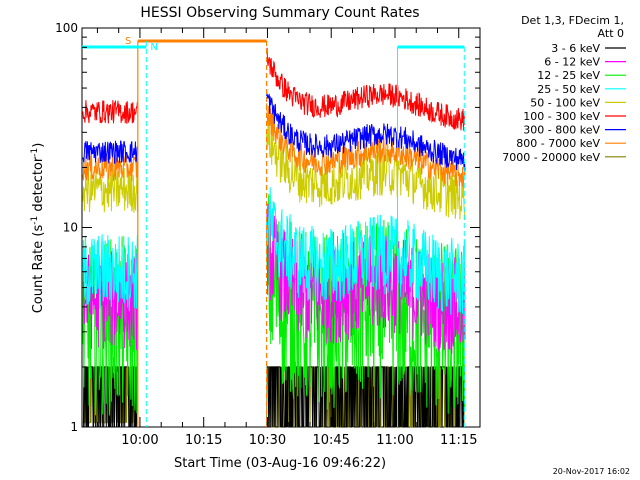 This screenshot has height=480, width=640. Describe the element at coordinates (366, 89) in the screenshot. I see `series-line-100-300-kev-seg1` at that location.